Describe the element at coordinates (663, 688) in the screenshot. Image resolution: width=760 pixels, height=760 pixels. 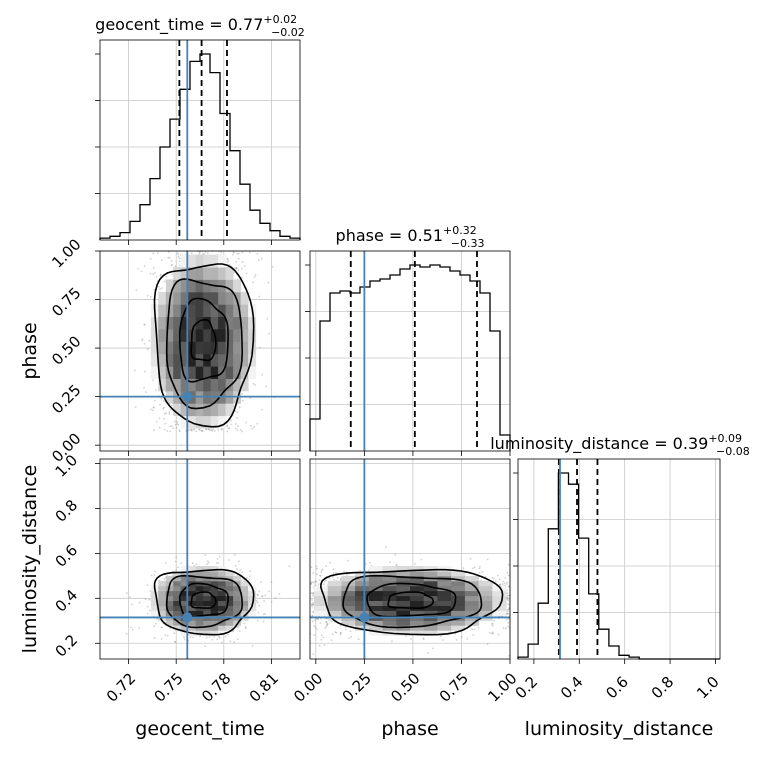
I see `x-tick-label: 0.8` at that location.